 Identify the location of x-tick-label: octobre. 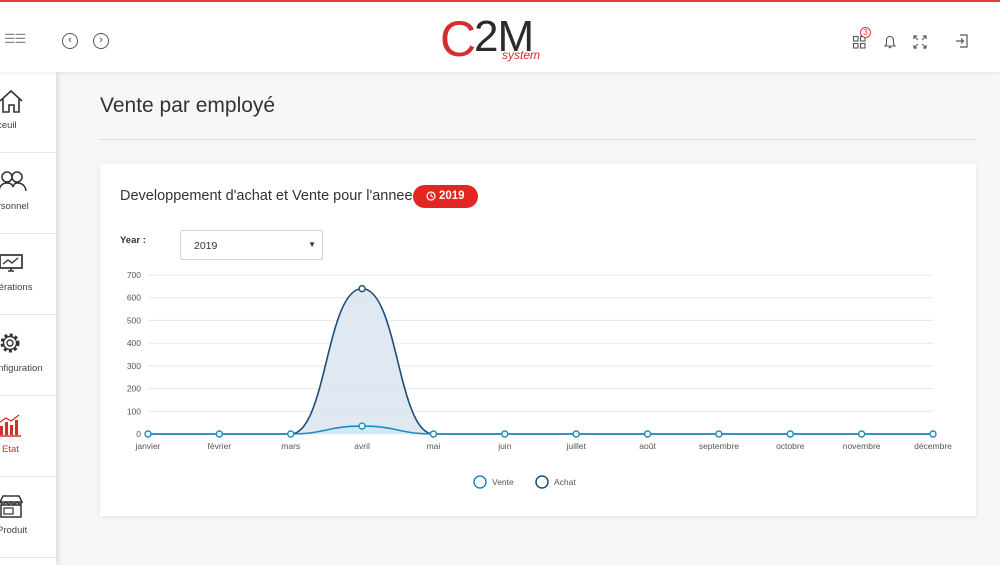
(790, 446).